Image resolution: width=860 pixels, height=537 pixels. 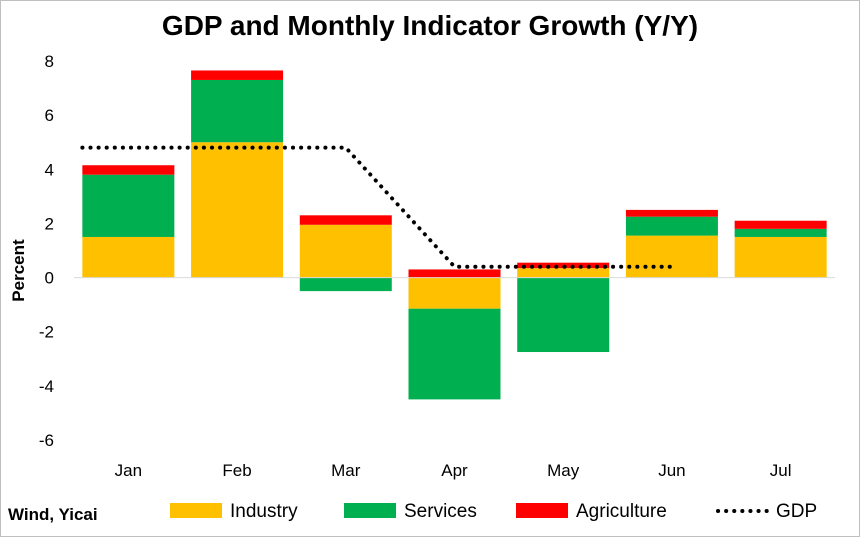 I want to click on bar-agriculture-apr, so click(x=454, y=273).